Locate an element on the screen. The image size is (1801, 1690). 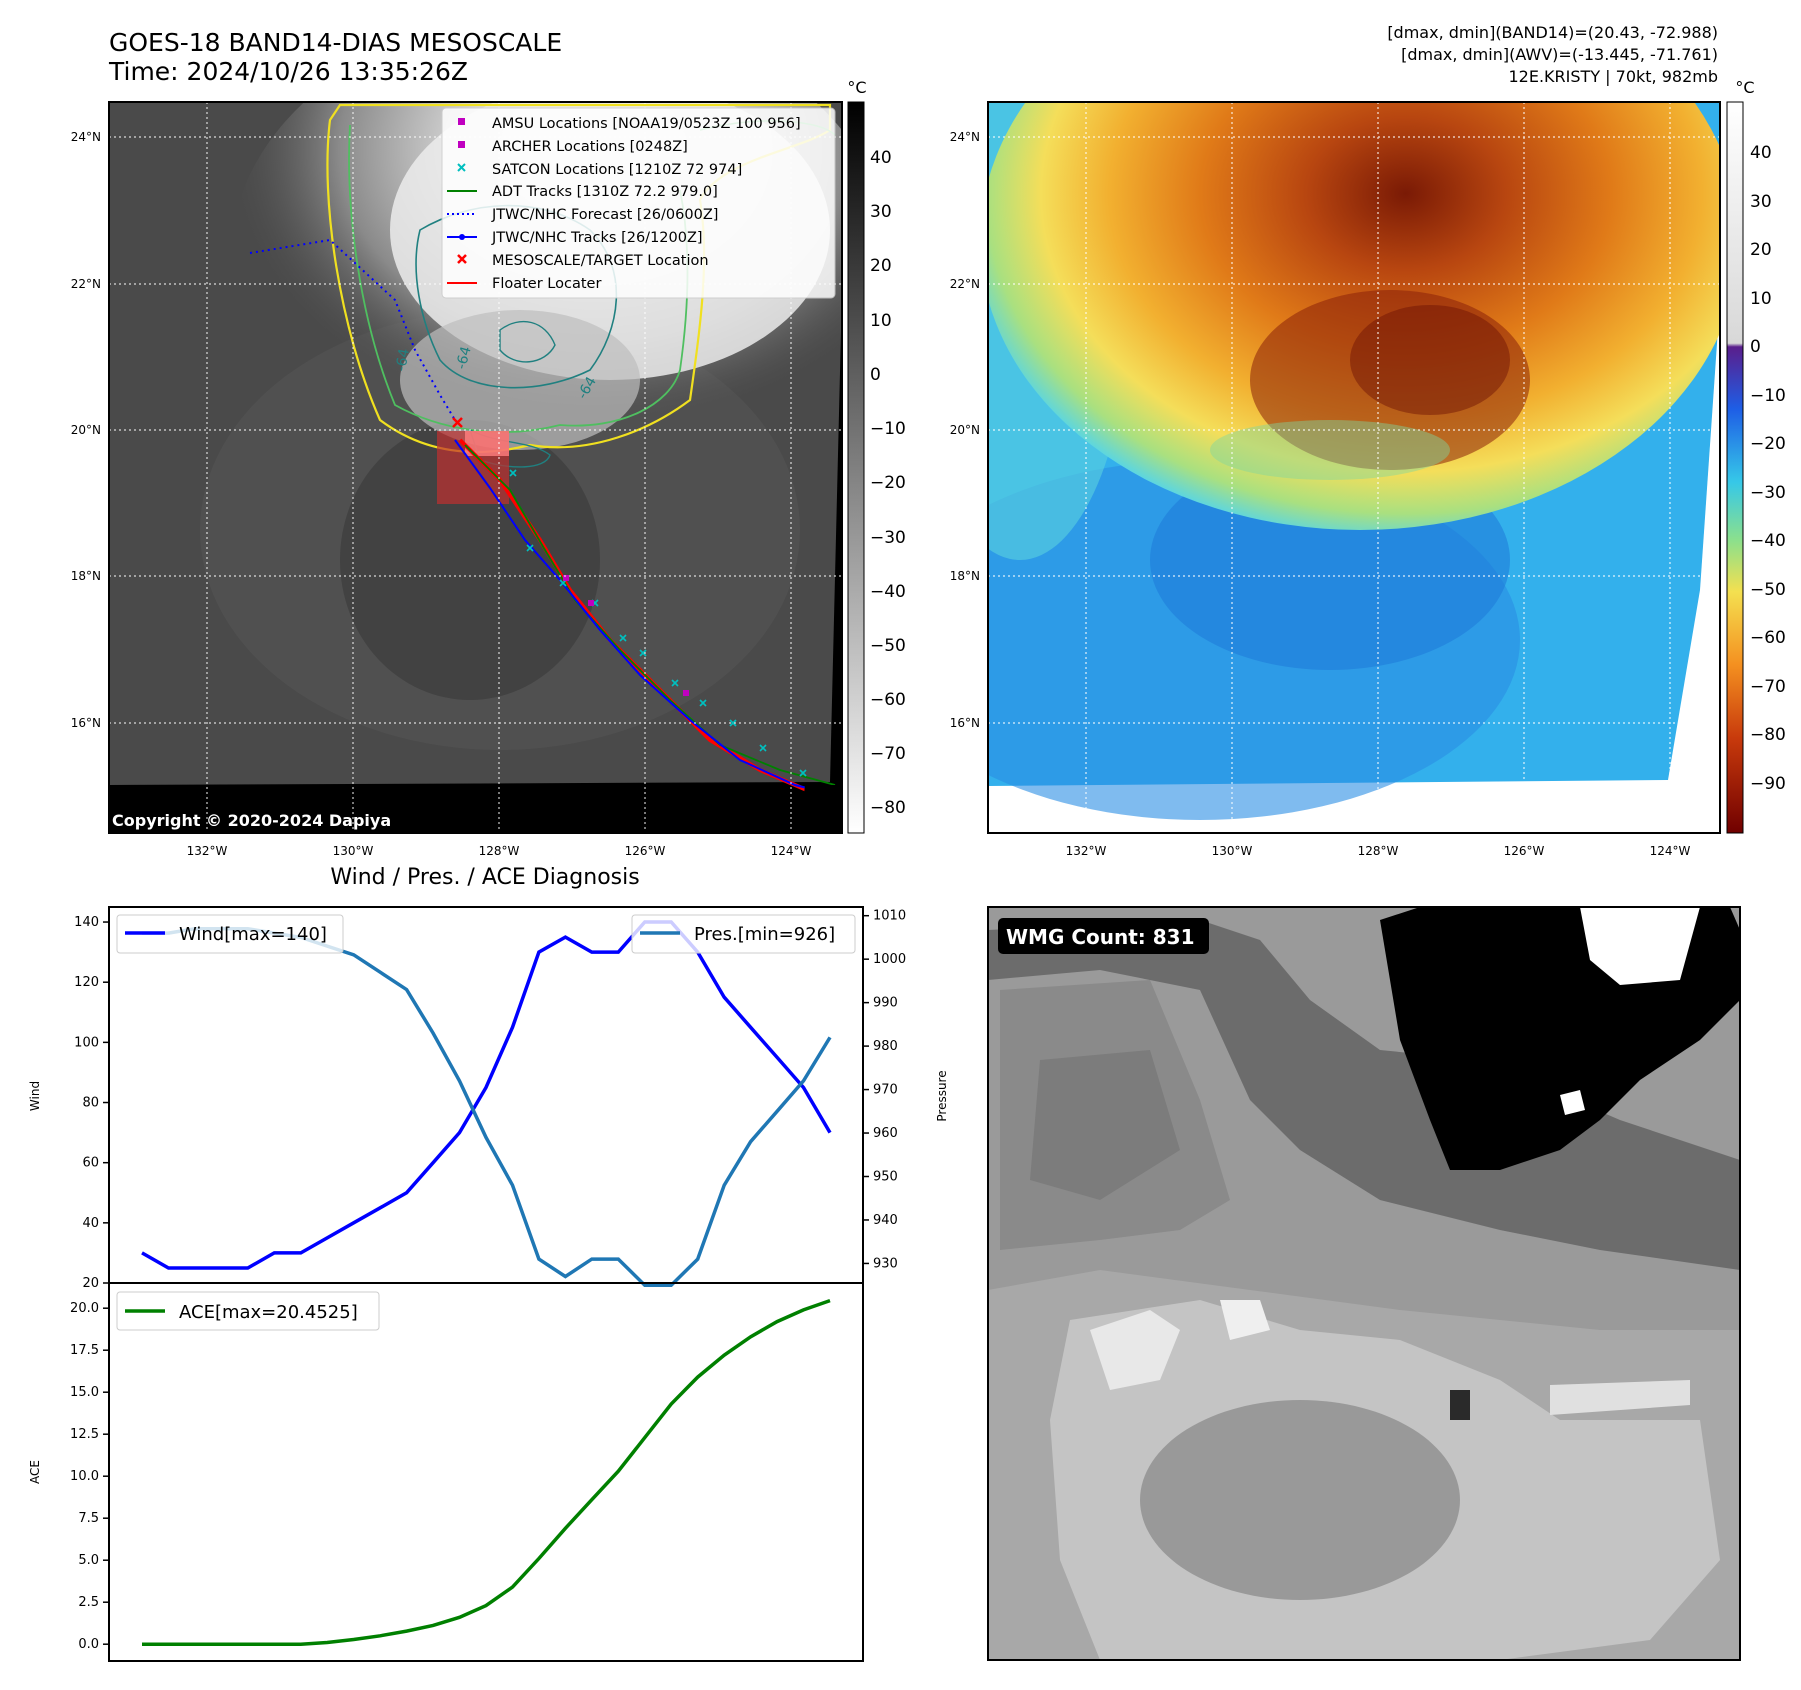
awv-colorbar-tick: −30 is located at coordinates (1768, 493).